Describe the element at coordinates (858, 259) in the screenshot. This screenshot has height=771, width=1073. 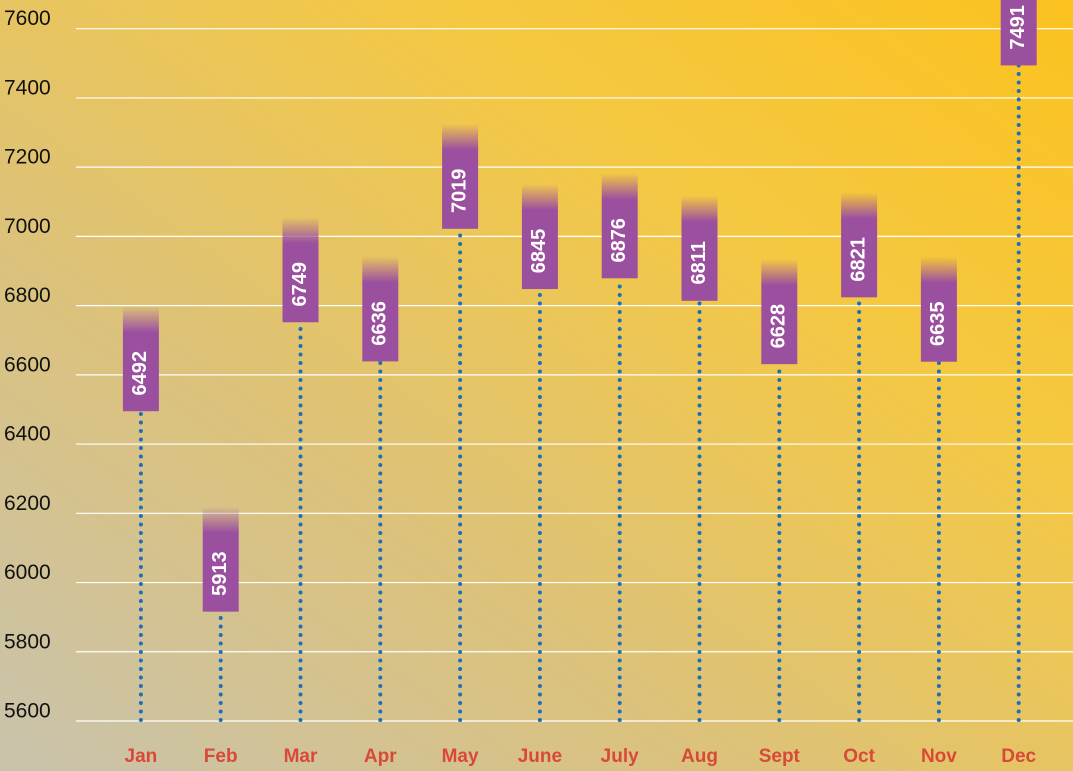
I see `value-label: 6821` at that location.